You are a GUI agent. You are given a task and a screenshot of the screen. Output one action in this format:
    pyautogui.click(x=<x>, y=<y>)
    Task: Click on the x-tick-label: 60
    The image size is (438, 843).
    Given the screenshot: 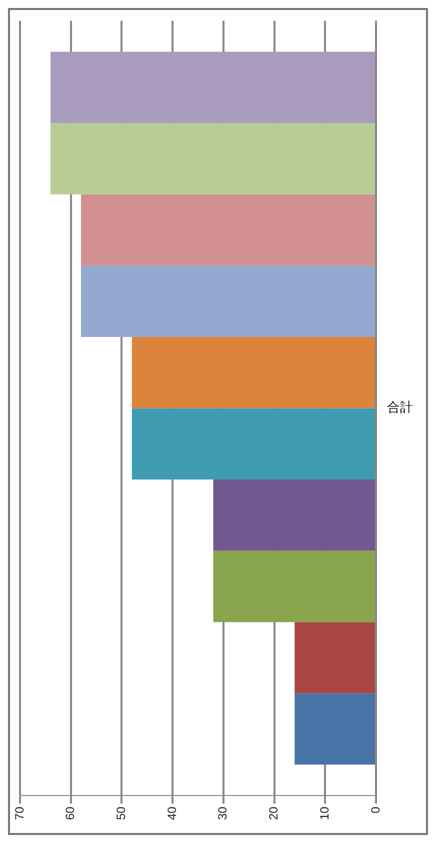 What is the action you would take?
    pyautogui.click(x=70, y=813)
    